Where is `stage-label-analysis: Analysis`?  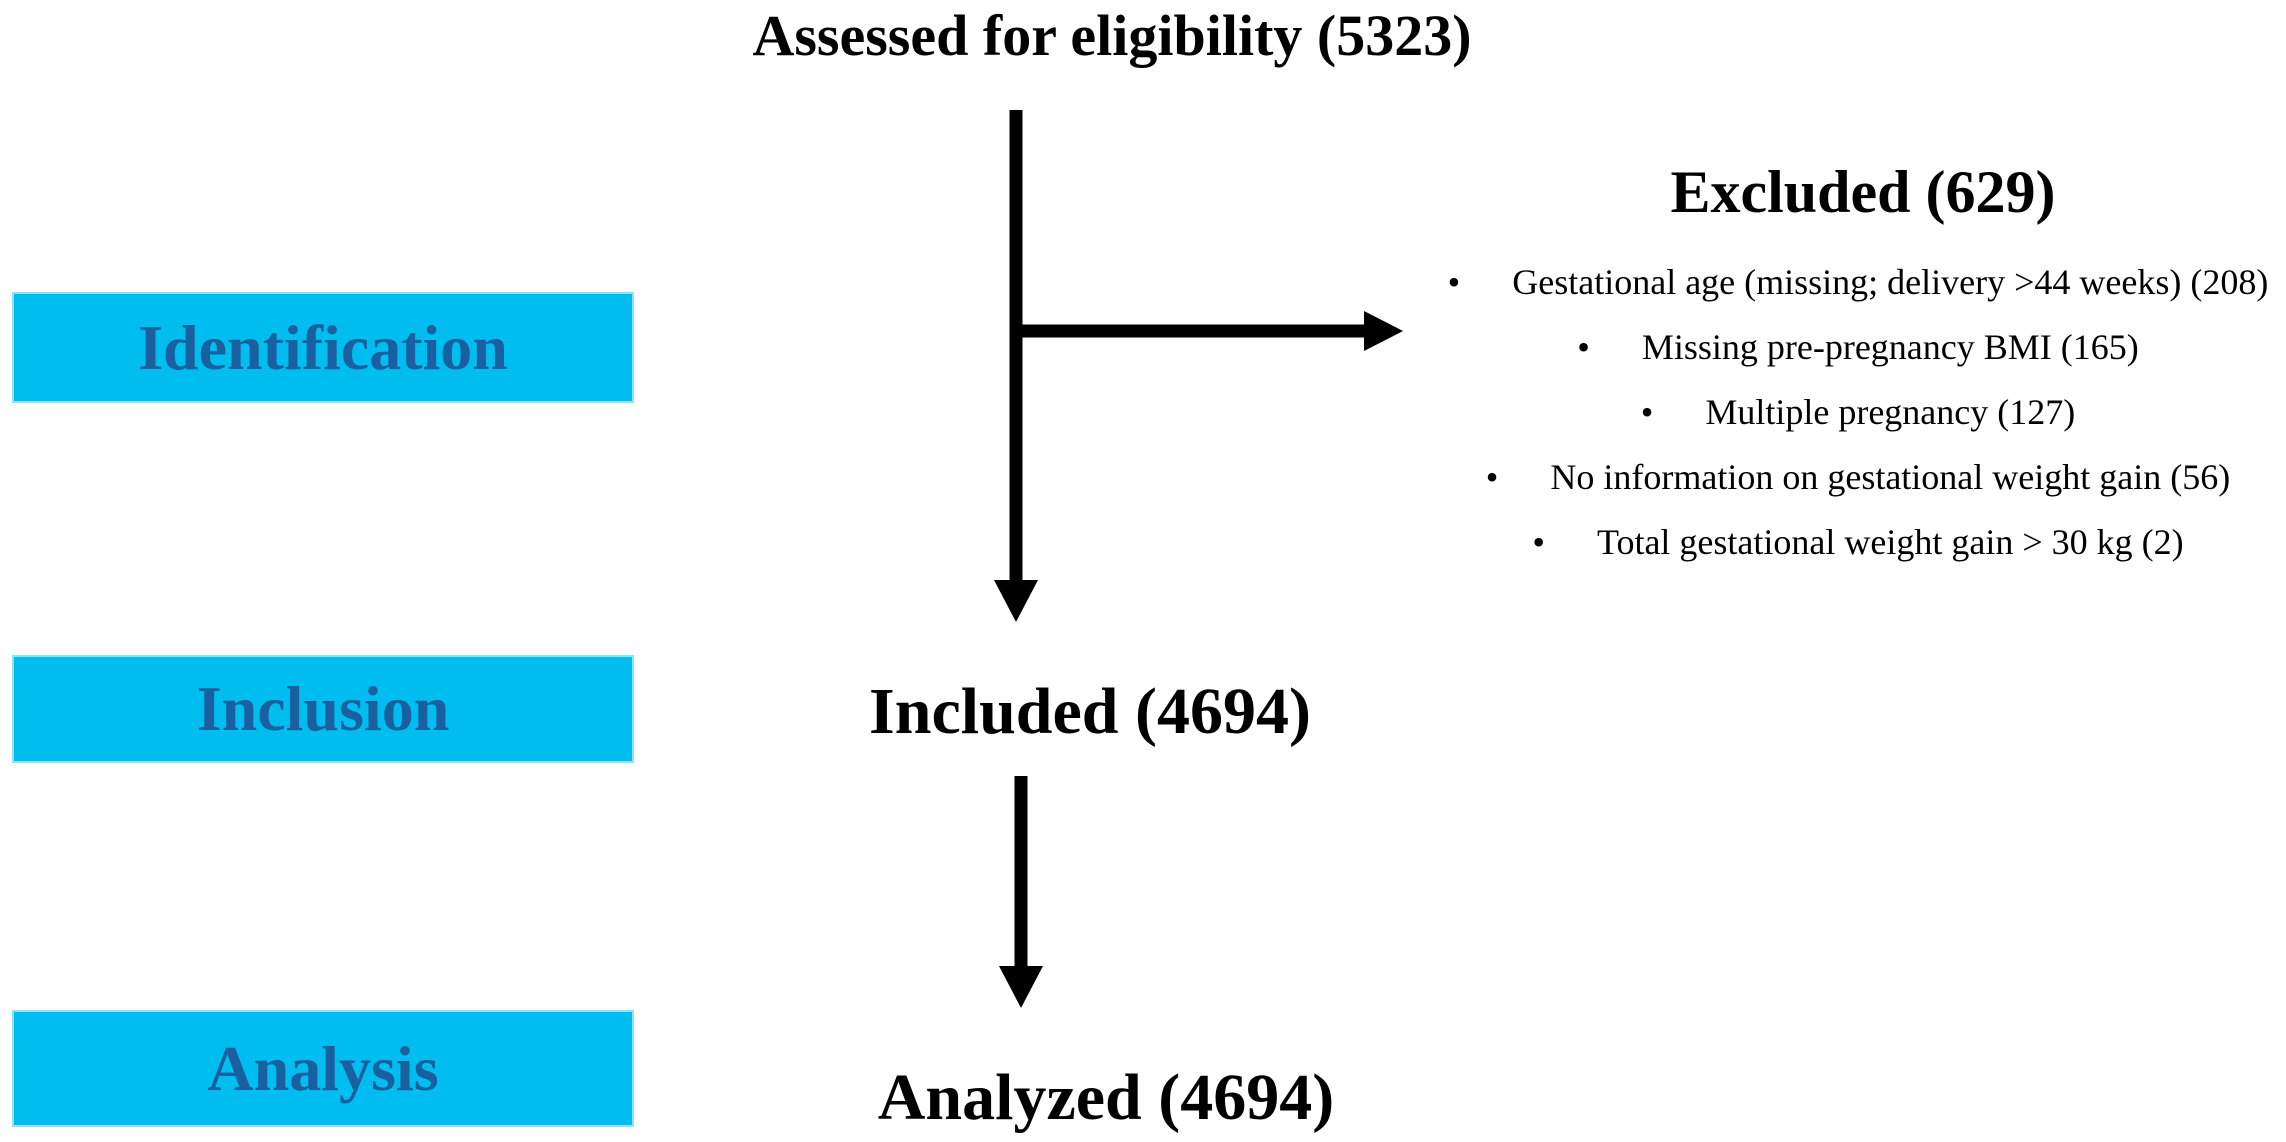 stage-label-analysis: Analysis is located at coordinates (323, 1068).